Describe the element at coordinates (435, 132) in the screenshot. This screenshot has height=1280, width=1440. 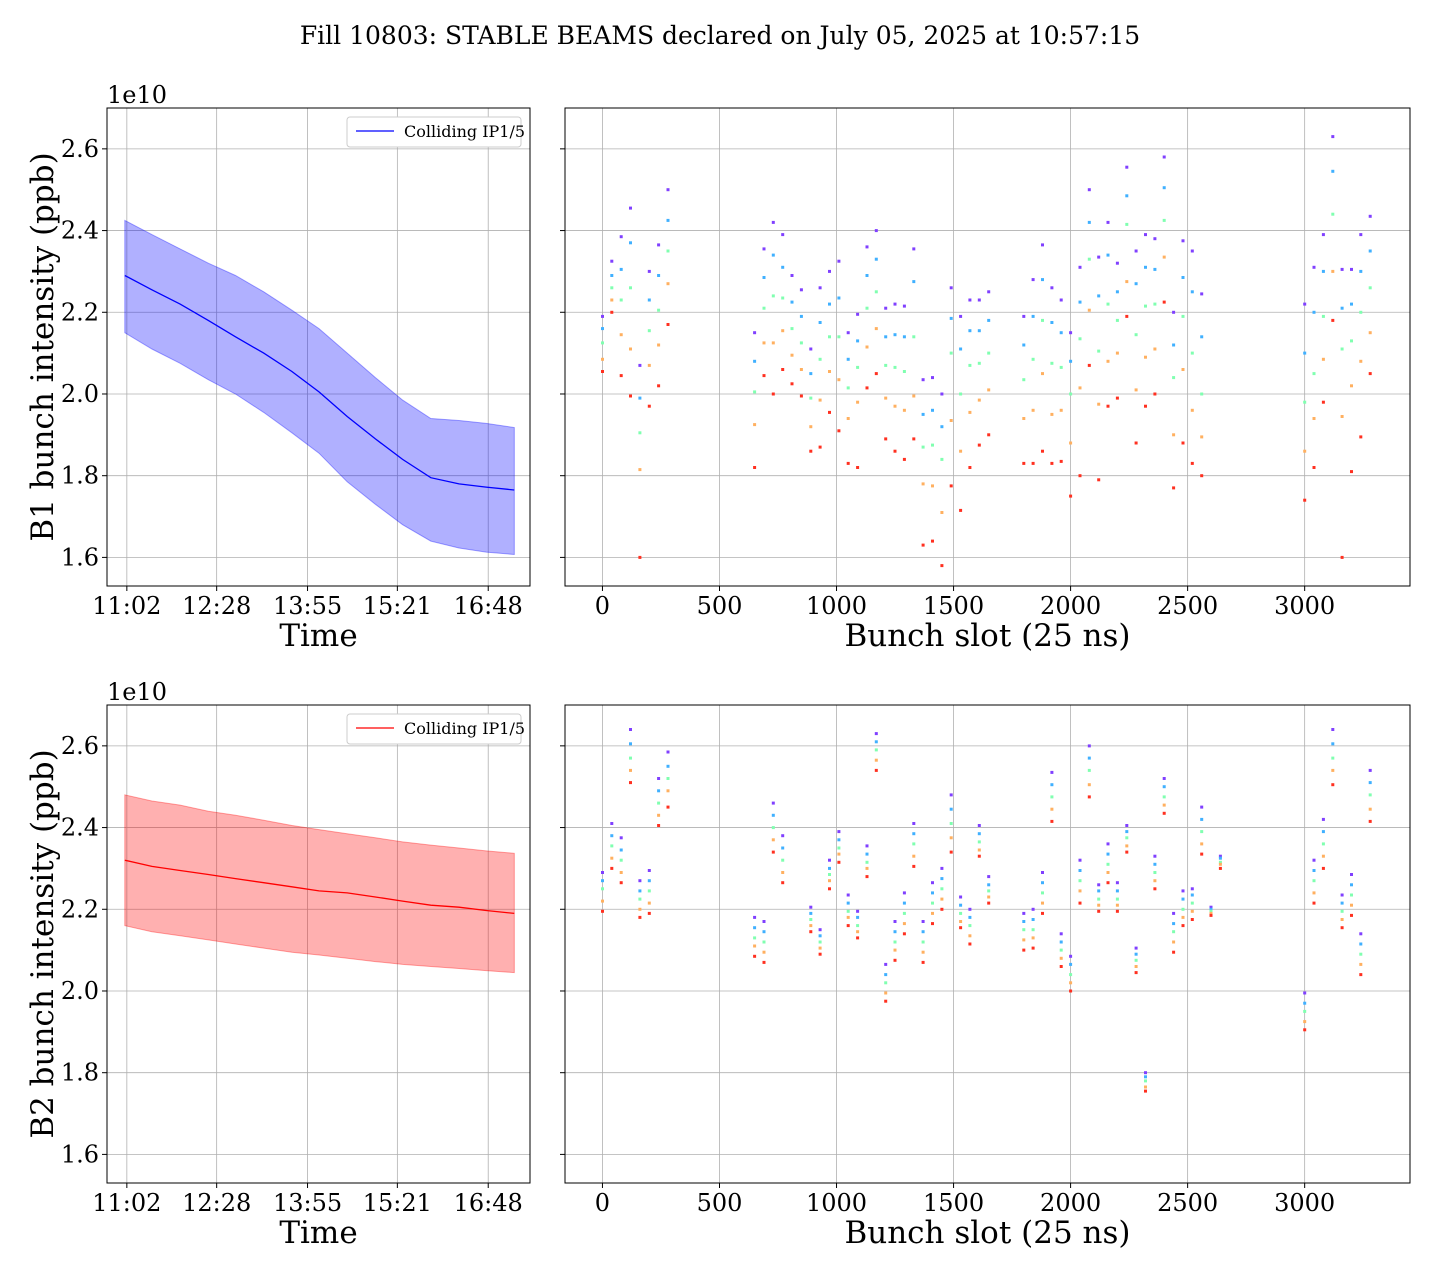
I see `legend: Colliding IP1/5` at that location.